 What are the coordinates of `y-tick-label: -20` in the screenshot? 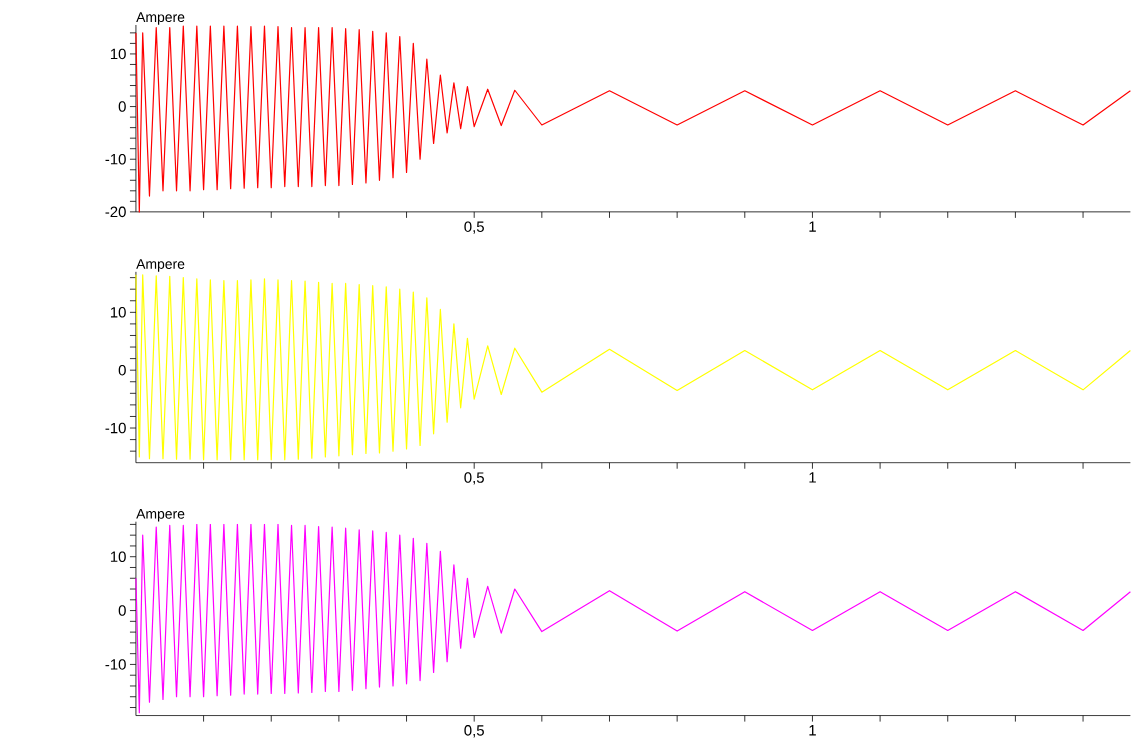 It's located at (115, 212).